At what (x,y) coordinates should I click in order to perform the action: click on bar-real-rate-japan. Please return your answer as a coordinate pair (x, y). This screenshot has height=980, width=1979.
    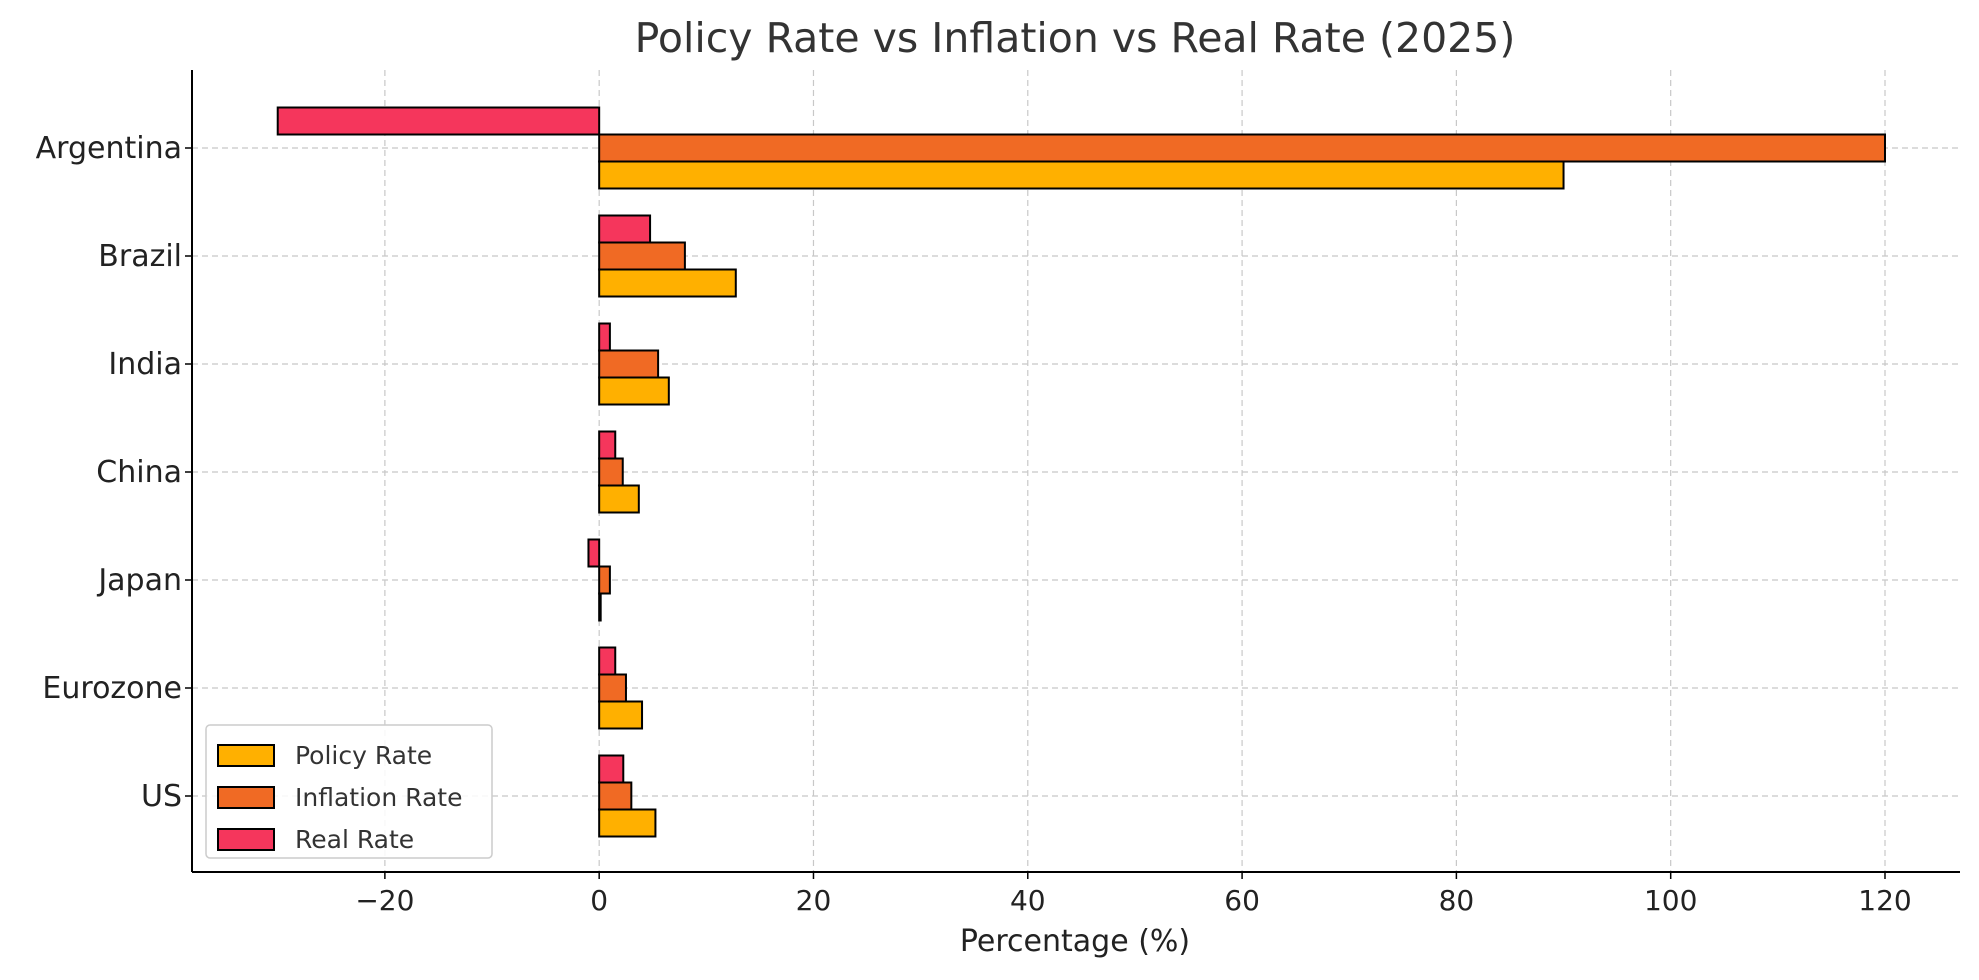
    Looking at the image, I should click on (594, 553).